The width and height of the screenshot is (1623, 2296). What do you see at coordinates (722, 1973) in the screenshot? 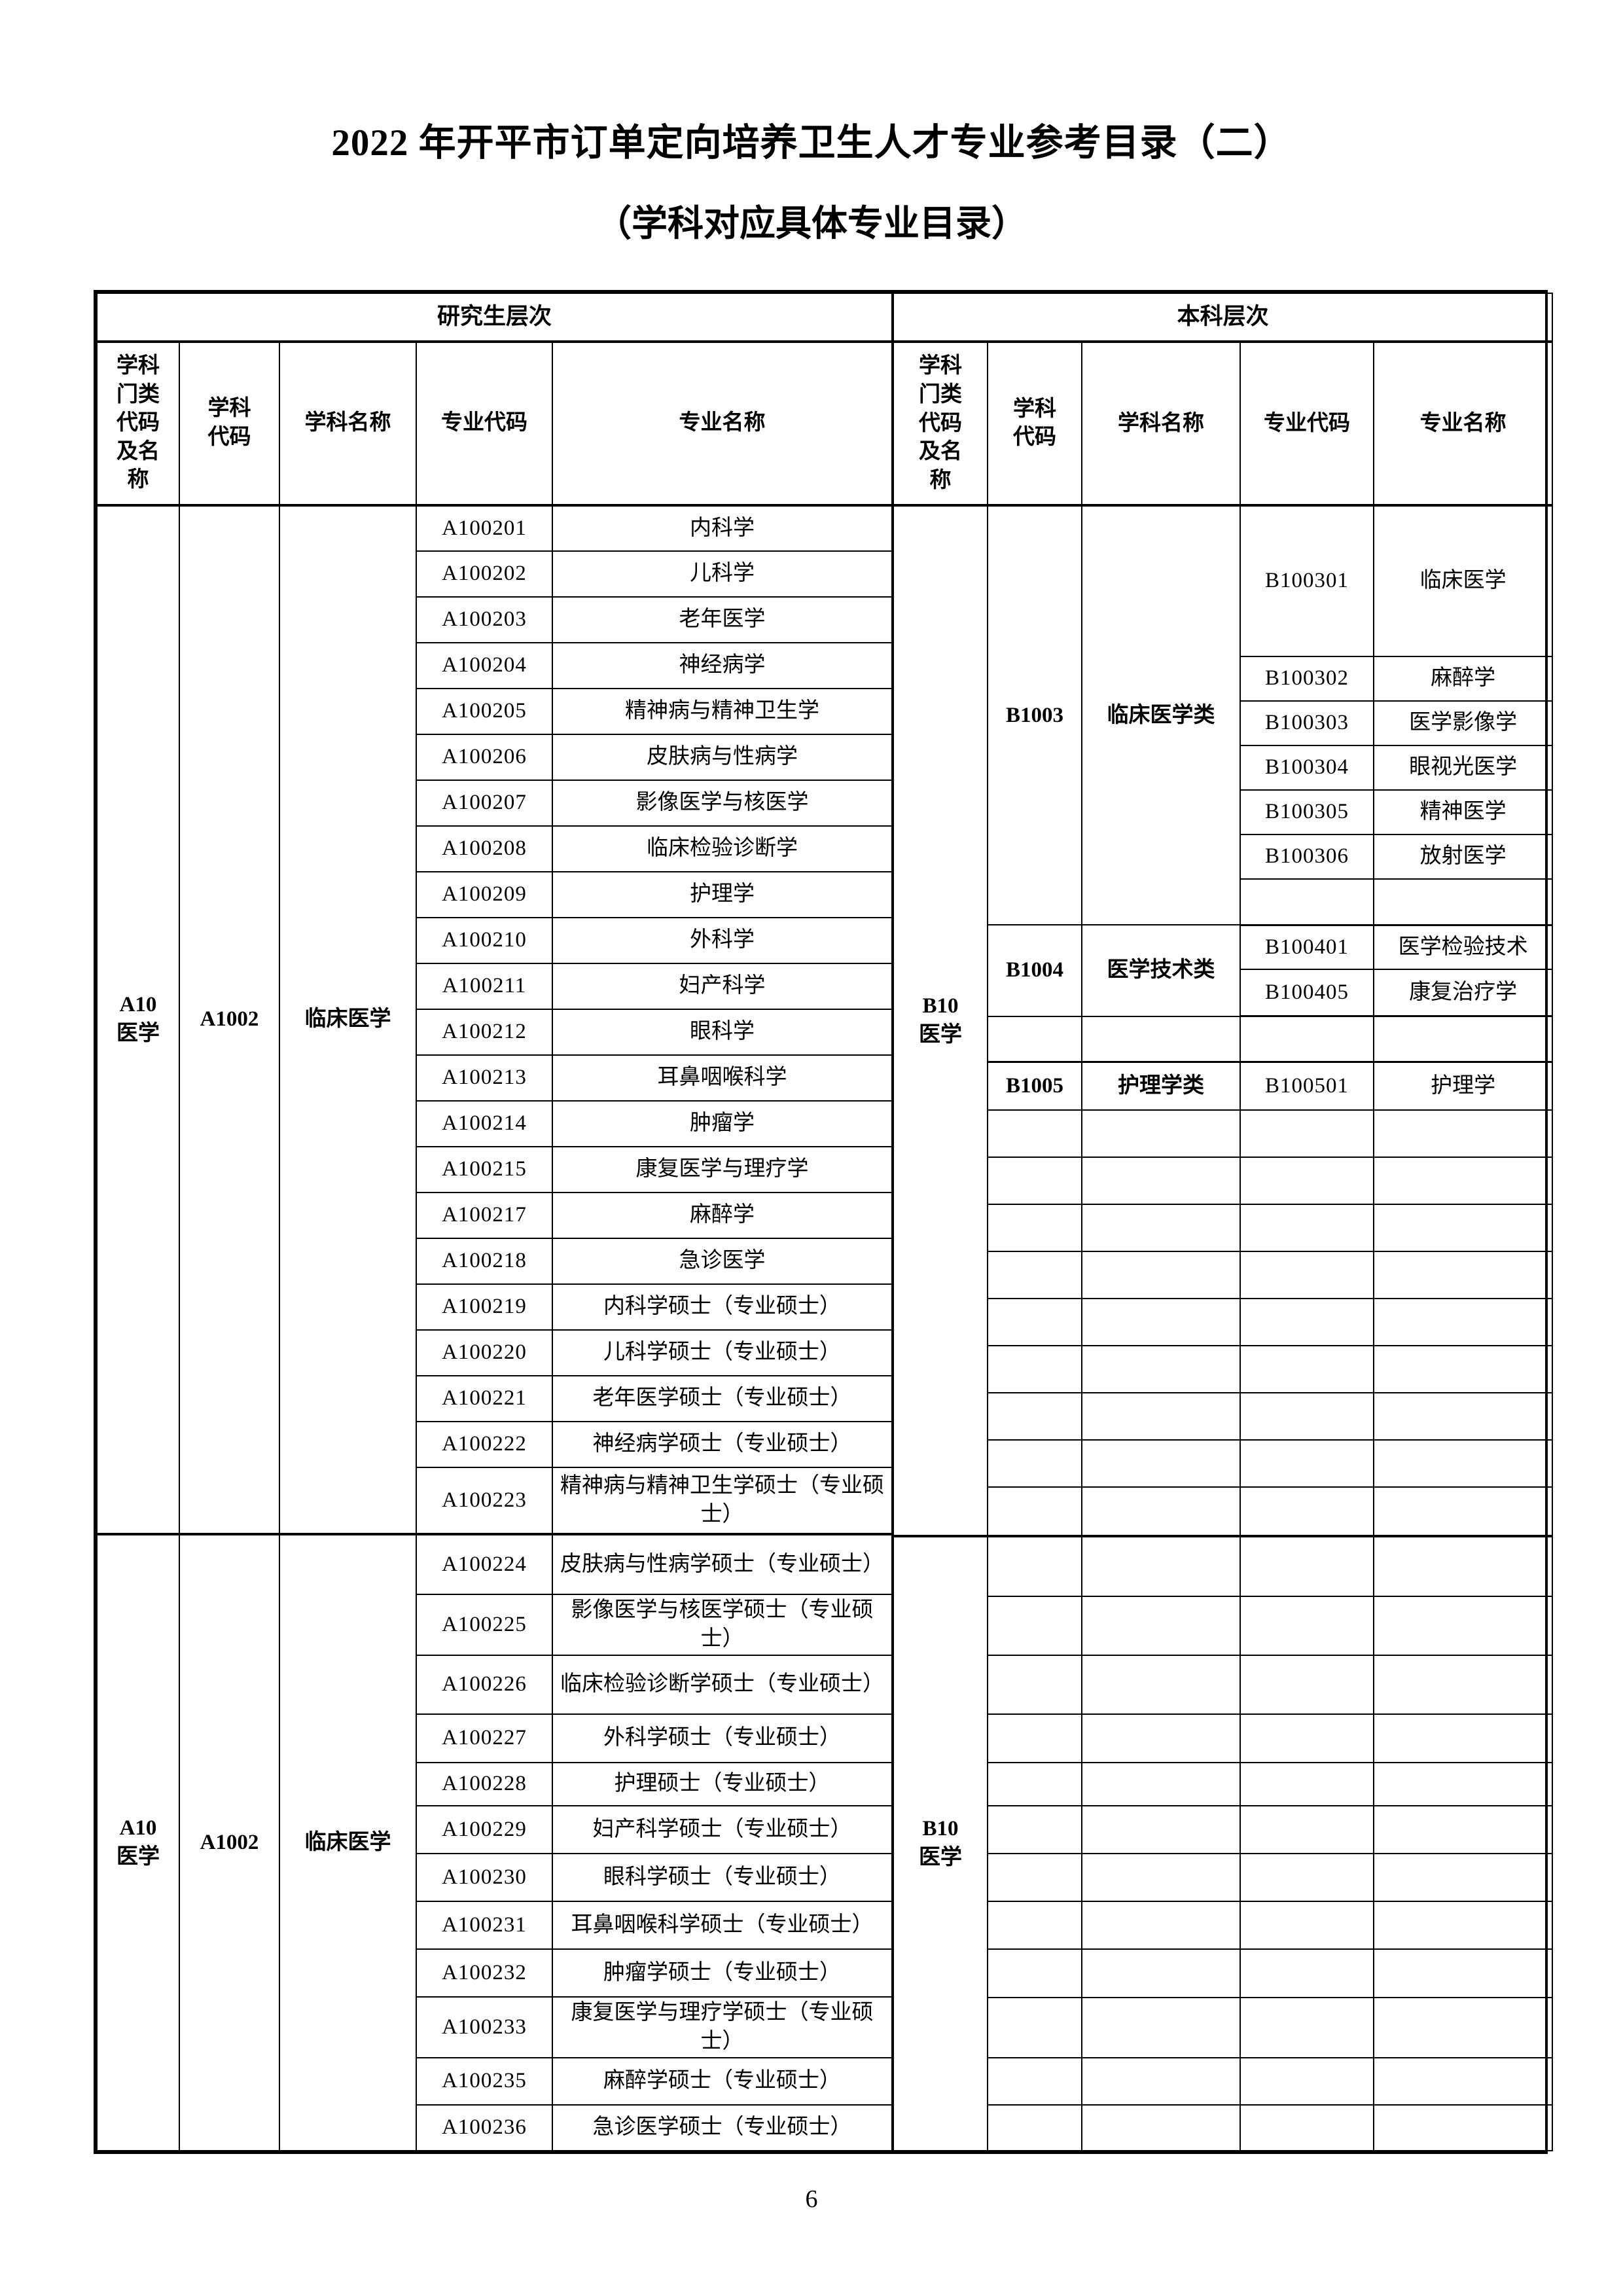
I see `major-name-cell: 肿瘤学硕士（专业硕士）` at bounding box center [722, 1973].